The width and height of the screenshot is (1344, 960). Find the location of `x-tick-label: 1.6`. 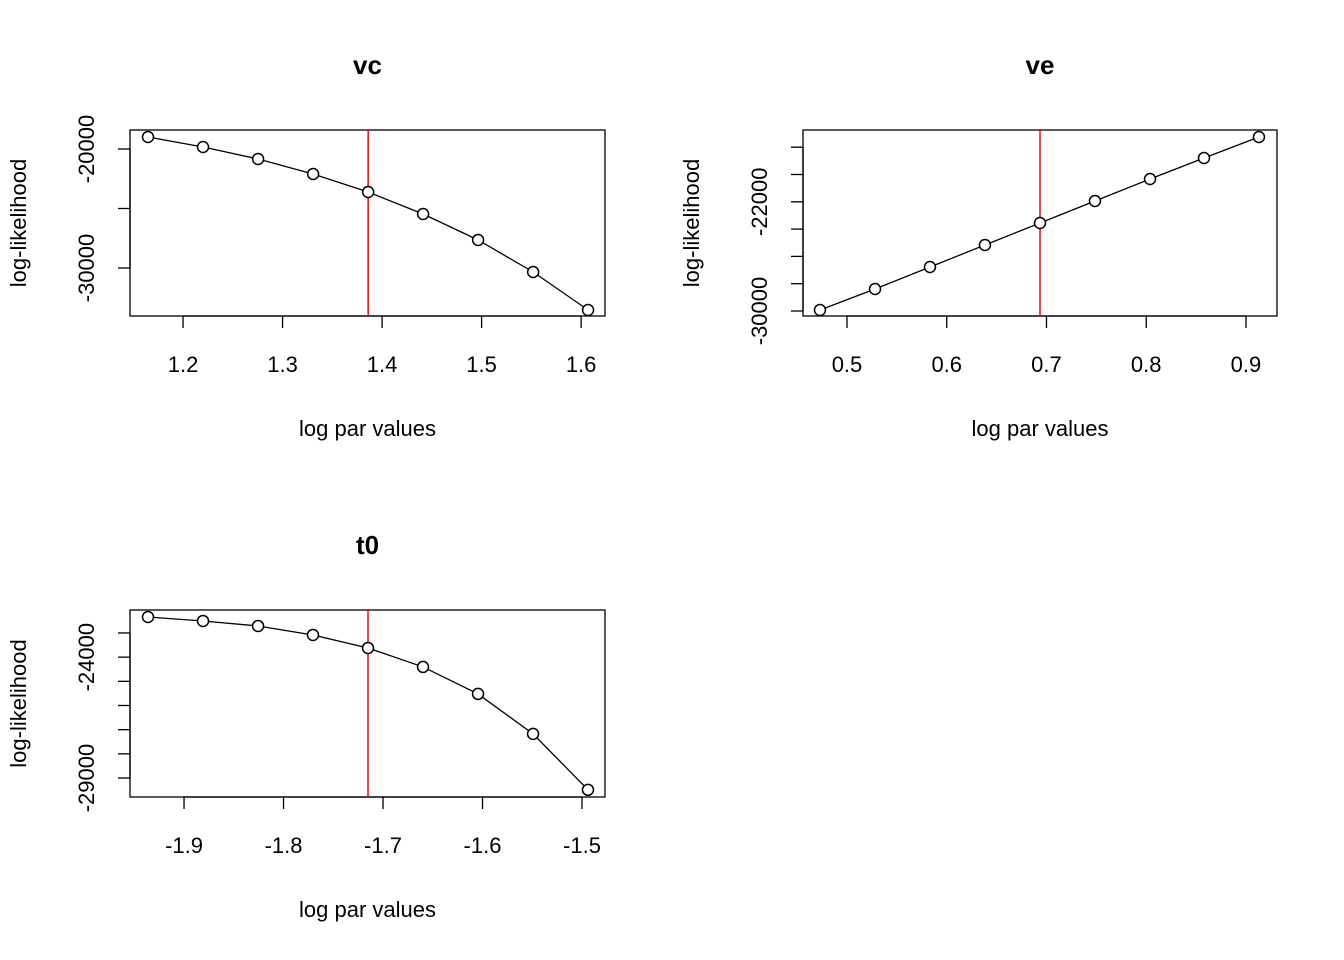

x-tick-label: 1.6 is located at coordinates (581, 364).